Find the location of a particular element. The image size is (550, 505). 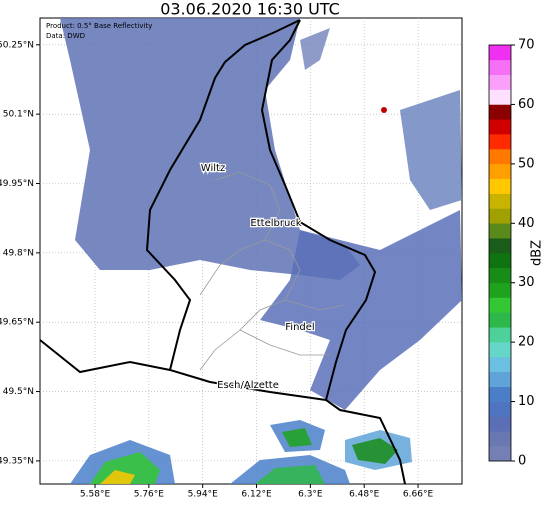

place-label: Findel is located at coordinates (299, 327).